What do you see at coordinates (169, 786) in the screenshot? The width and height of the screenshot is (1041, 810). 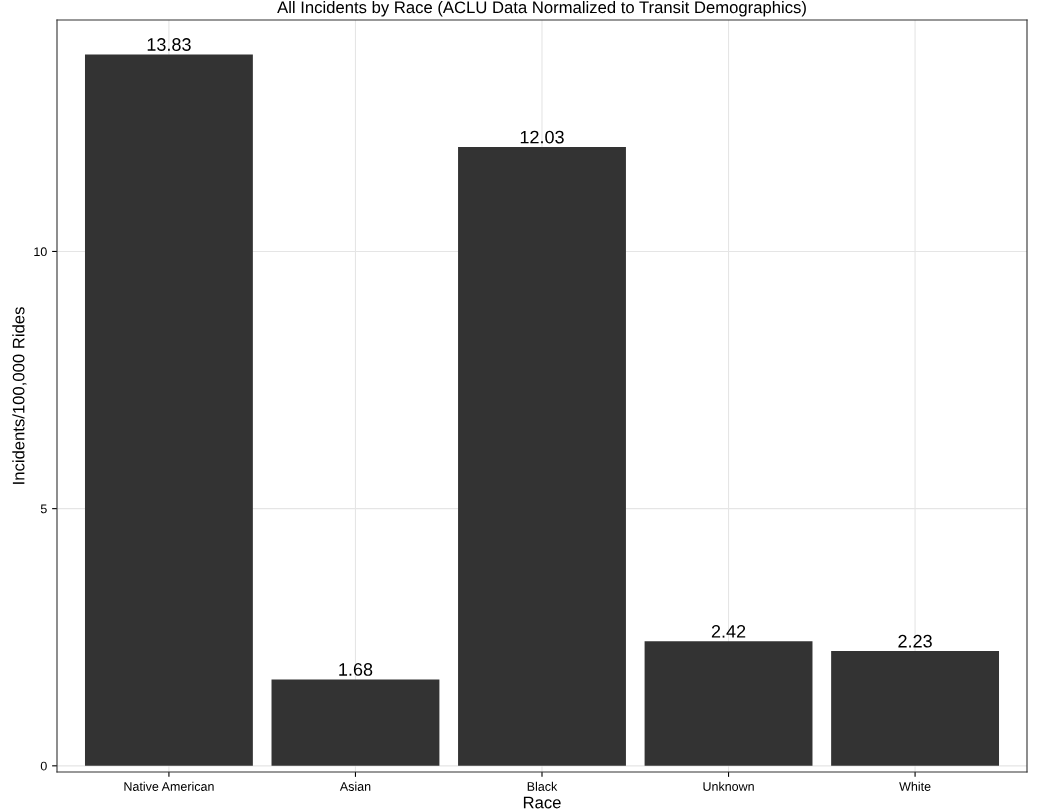 I see `x-tick-label: Native American` at bounding box center [169, 786].